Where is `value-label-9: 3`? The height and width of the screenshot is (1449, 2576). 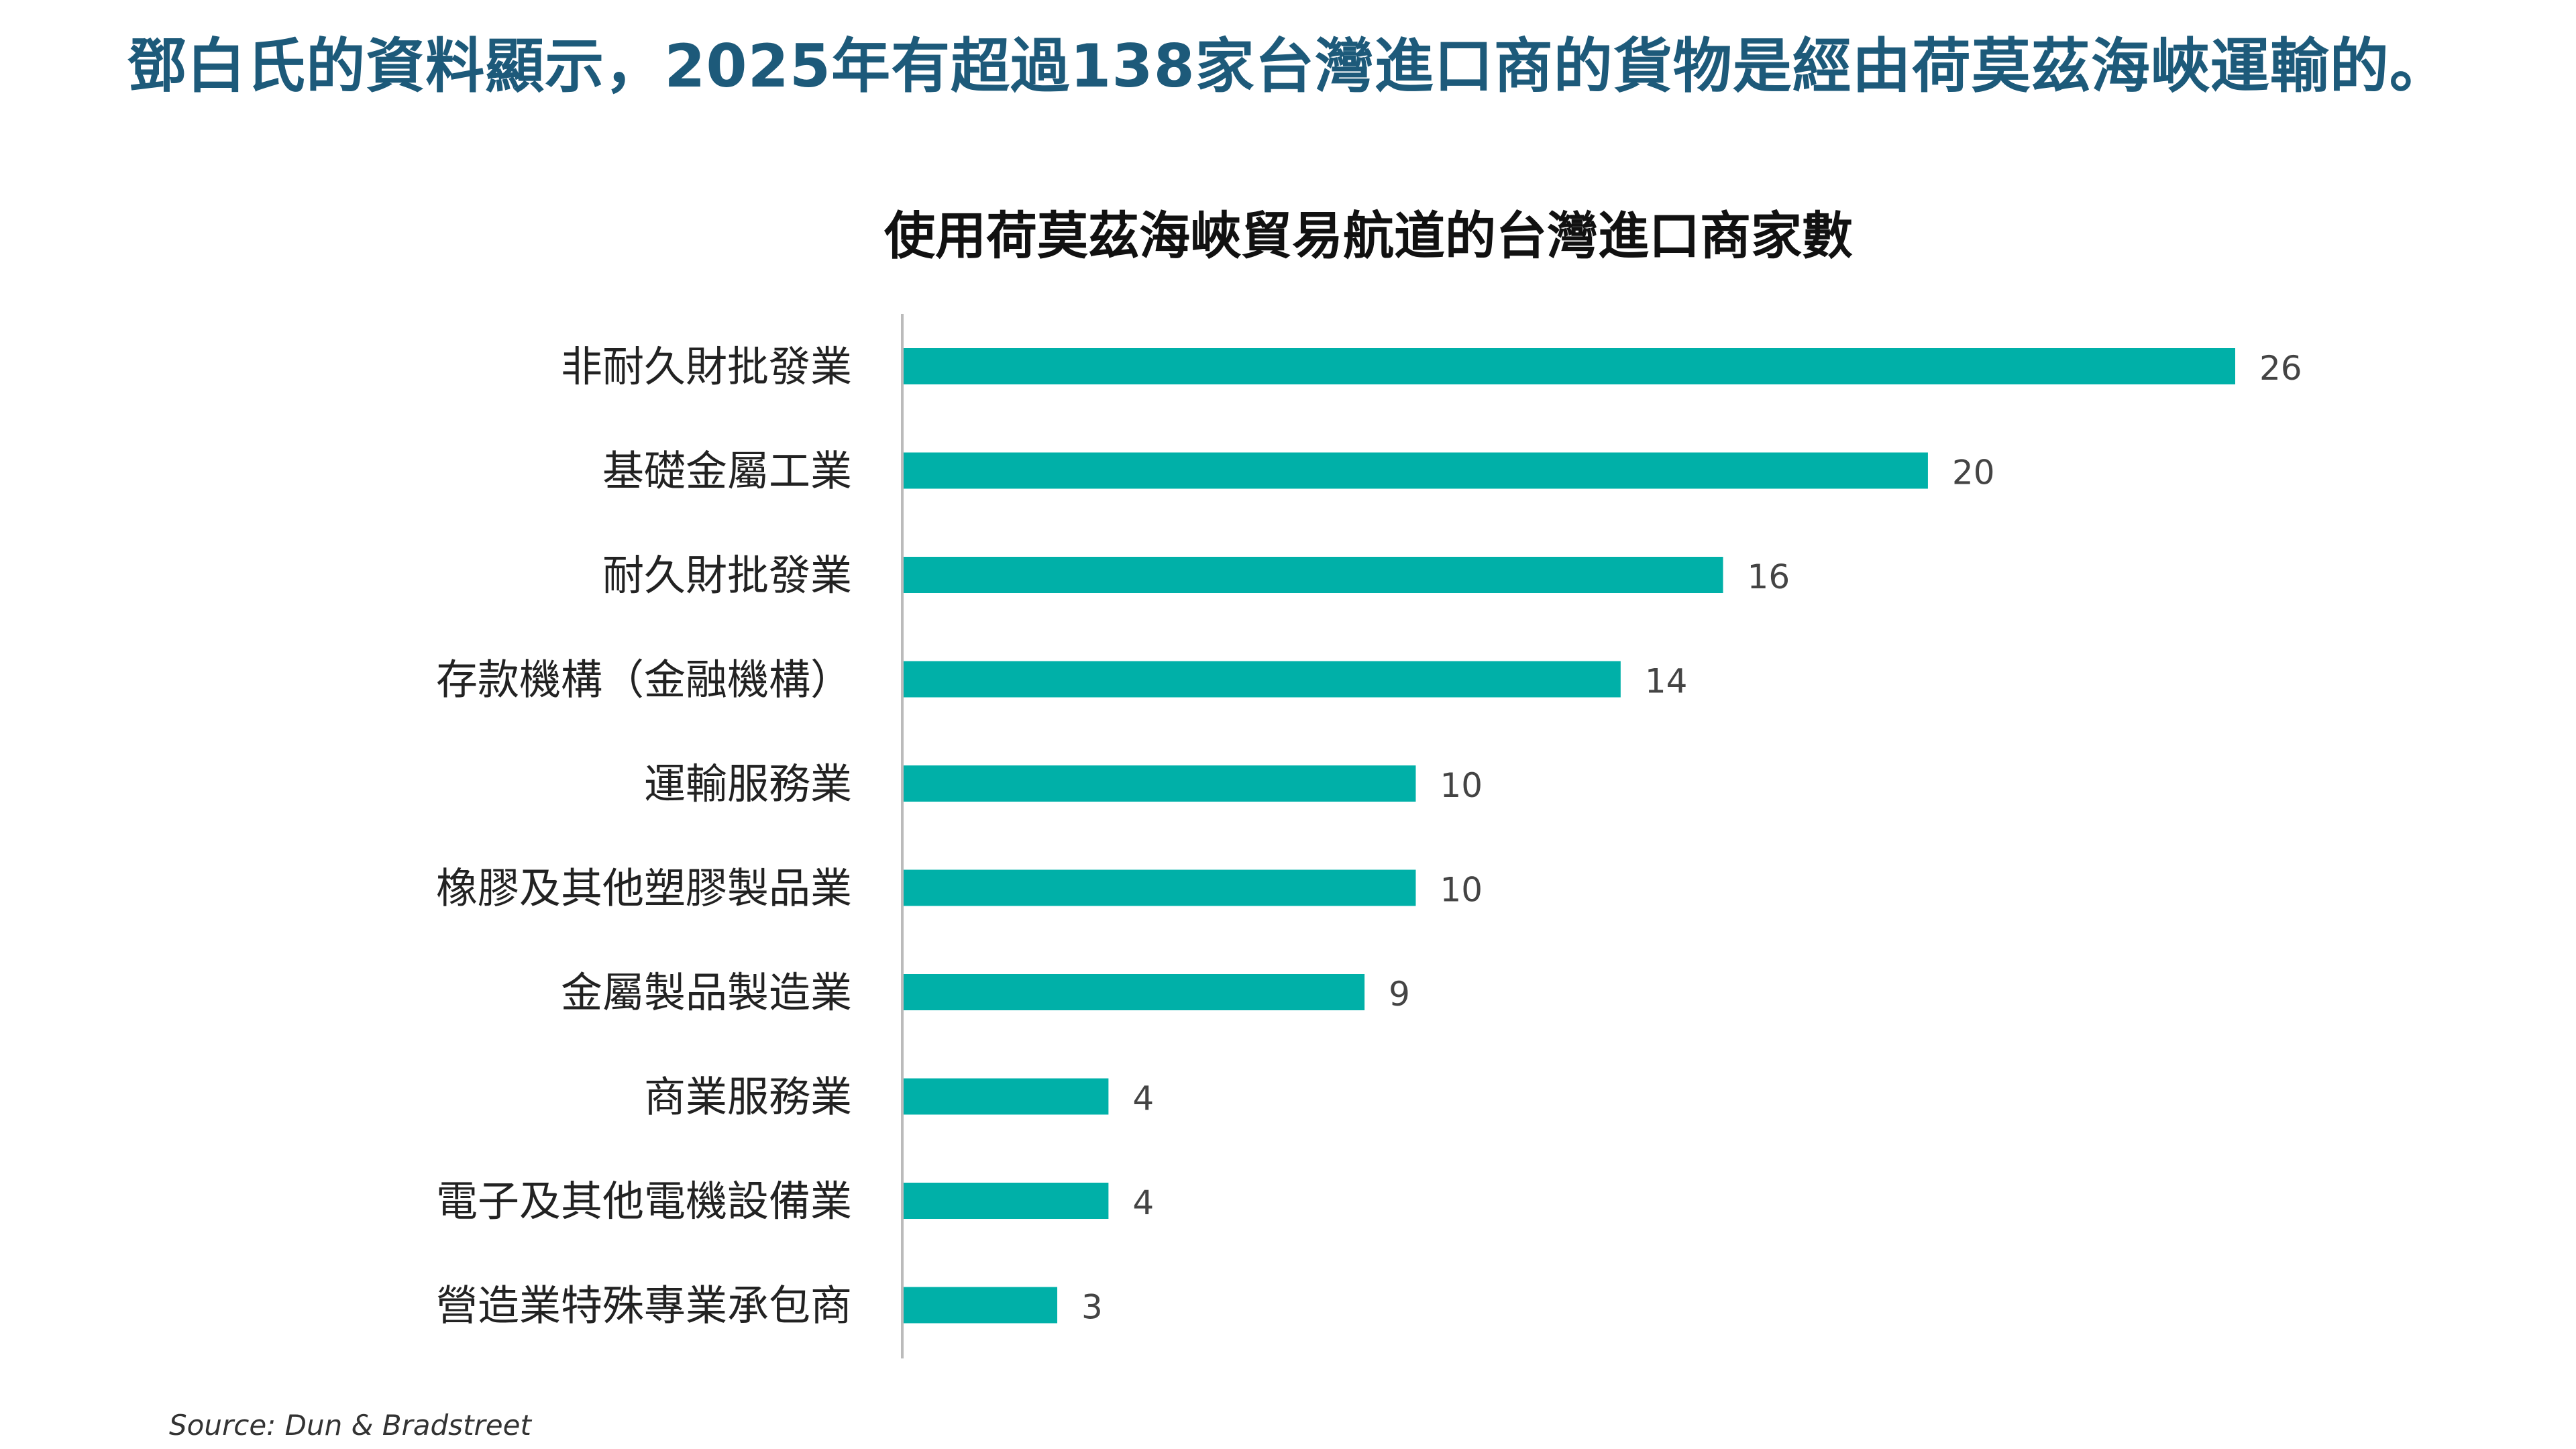
value-label-9: 3 is located at coordinates (1092, 1307).